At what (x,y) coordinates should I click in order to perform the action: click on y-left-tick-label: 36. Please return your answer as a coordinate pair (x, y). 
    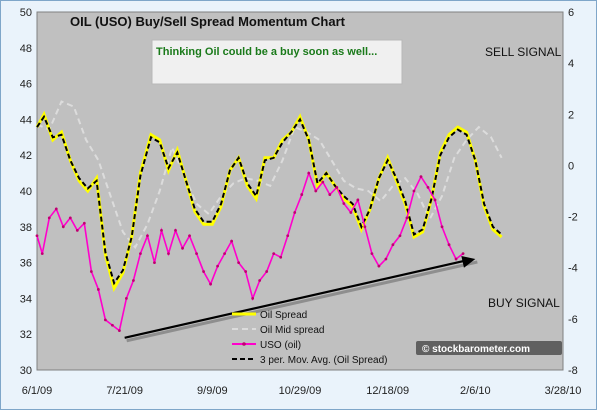
    Looking at the image, I should click on (26, 264).